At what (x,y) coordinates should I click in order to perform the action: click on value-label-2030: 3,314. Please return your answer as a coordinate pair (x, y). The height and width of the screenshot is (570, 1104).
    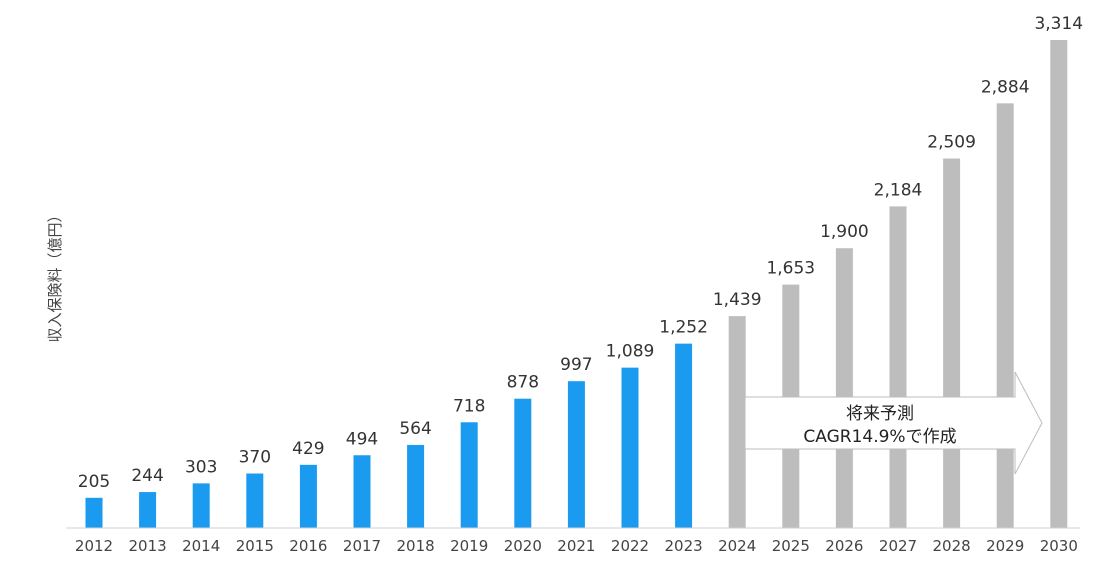
    Looking at the image, I should click on (1058, 24).